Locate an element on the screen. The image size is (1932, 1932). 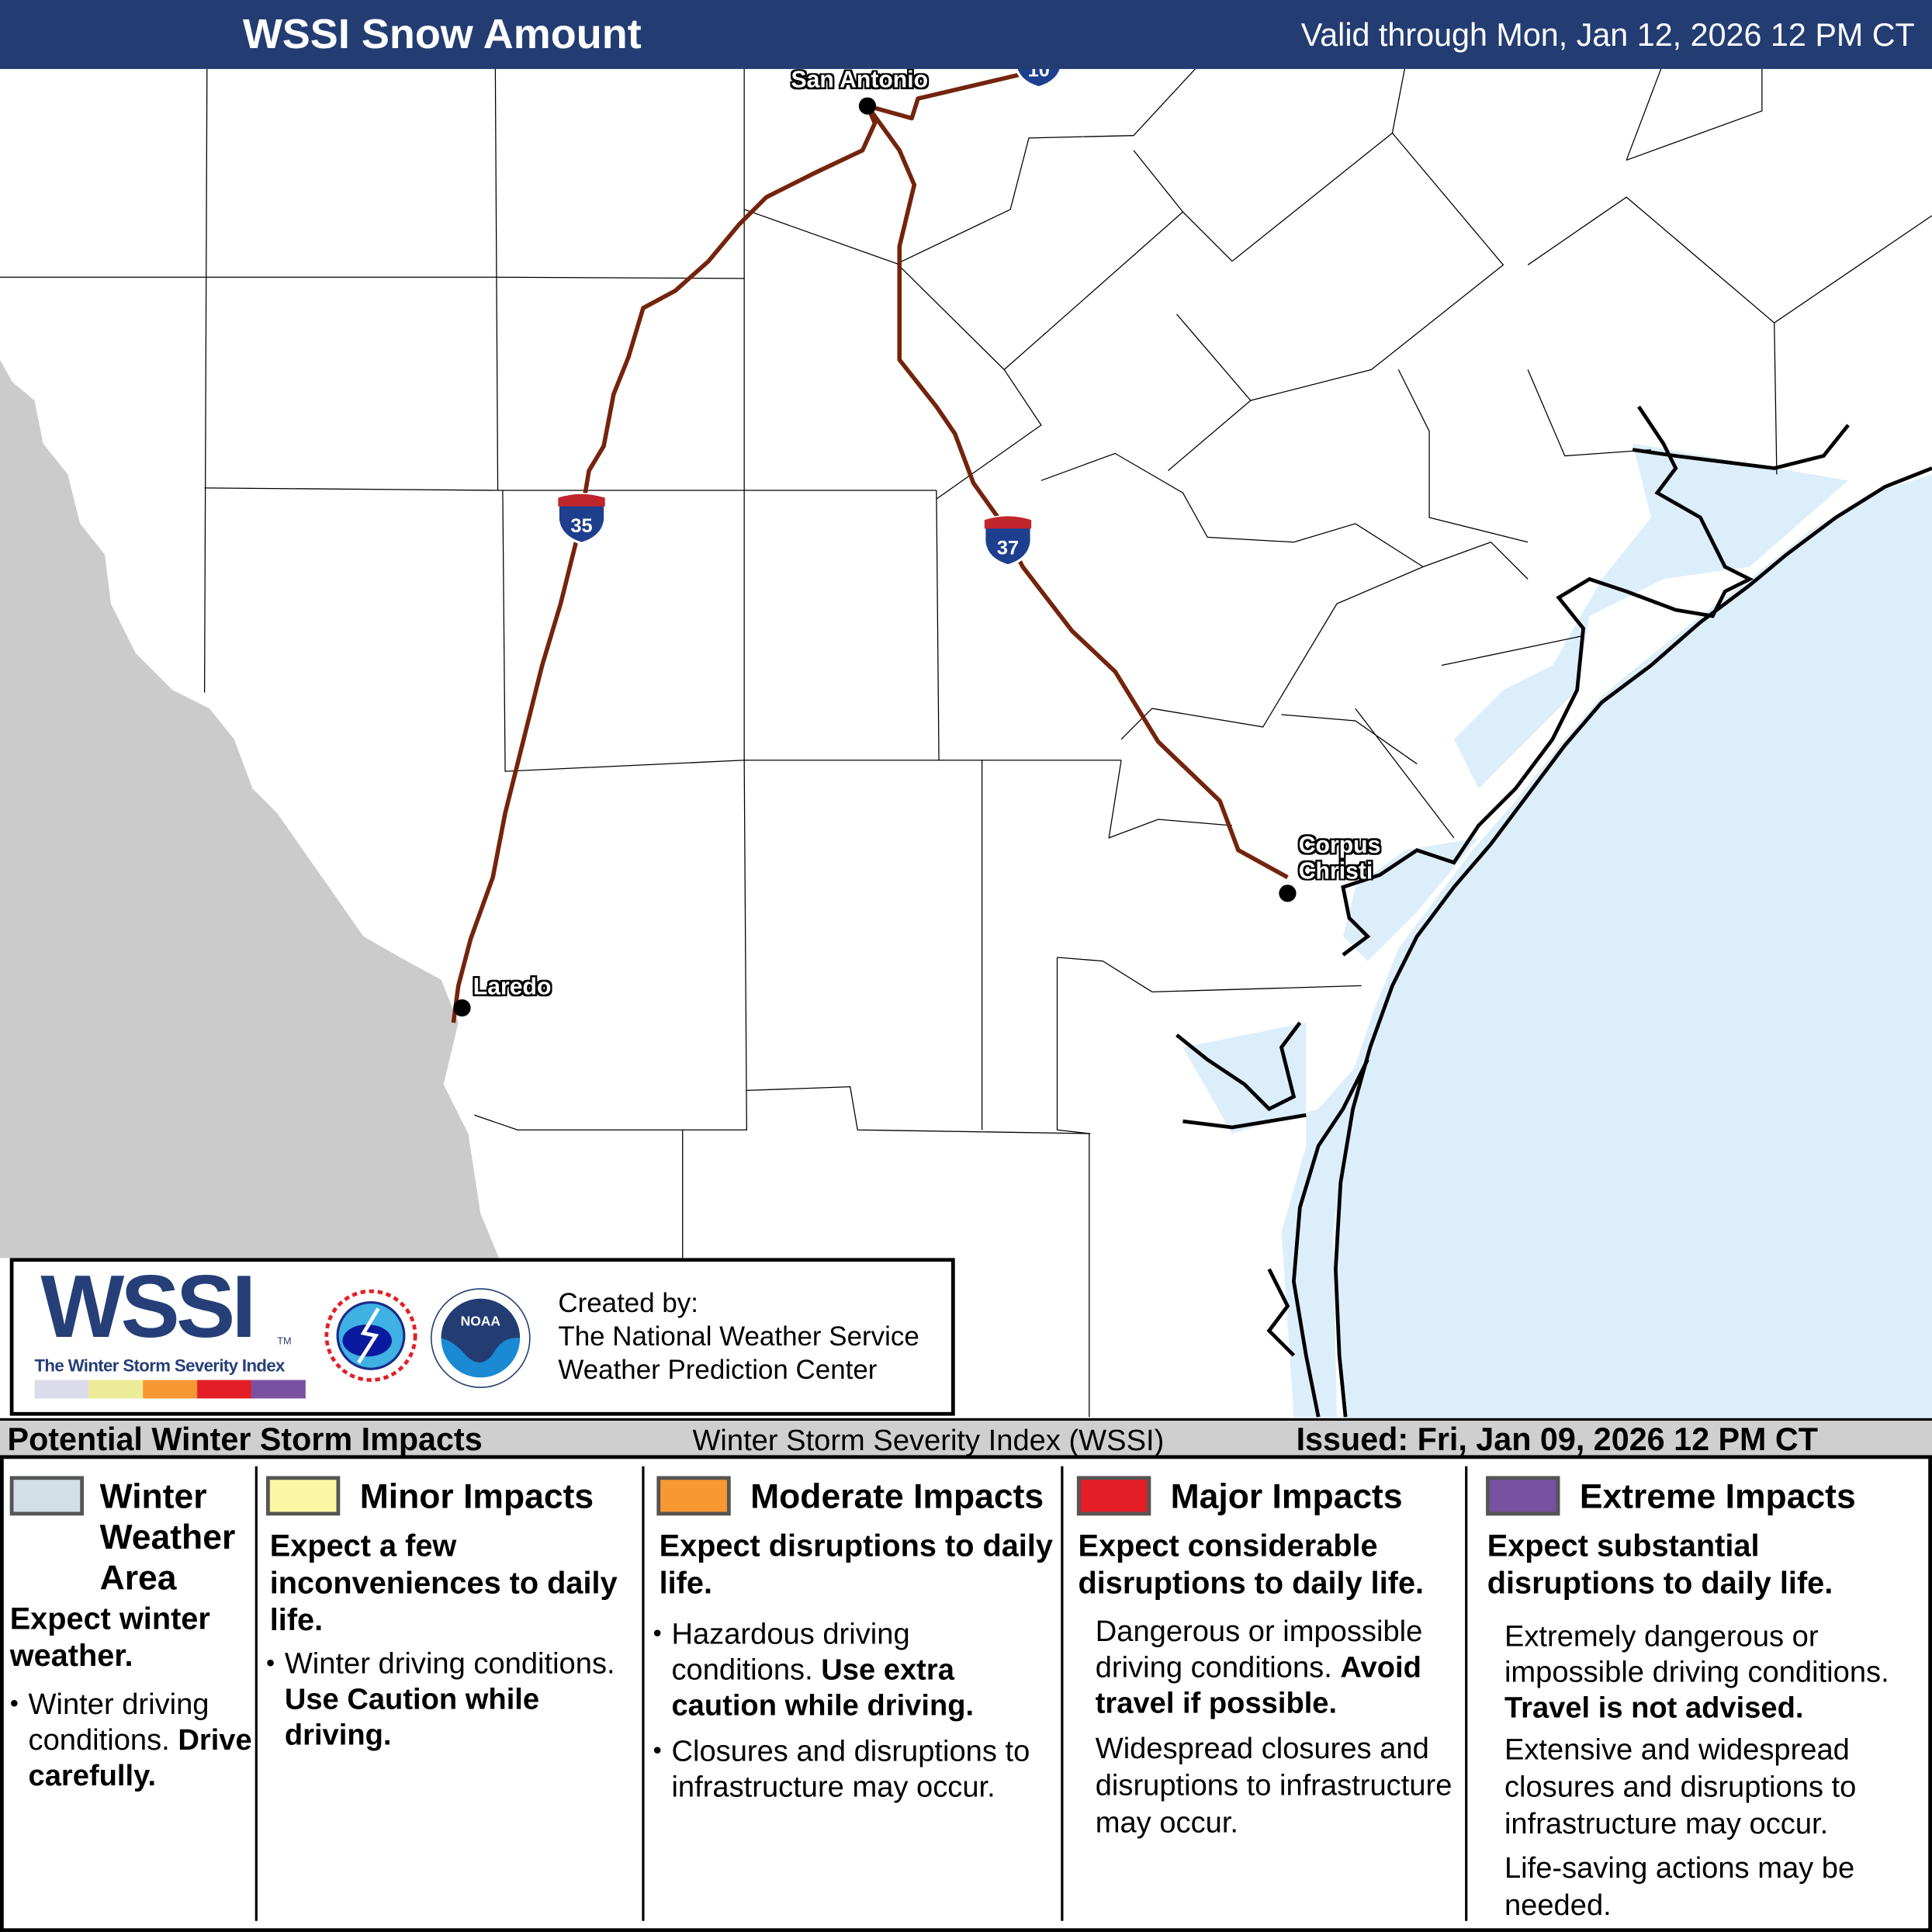
bullet-bold: Use Caution while driving. is located at coordinates (412, 1718).